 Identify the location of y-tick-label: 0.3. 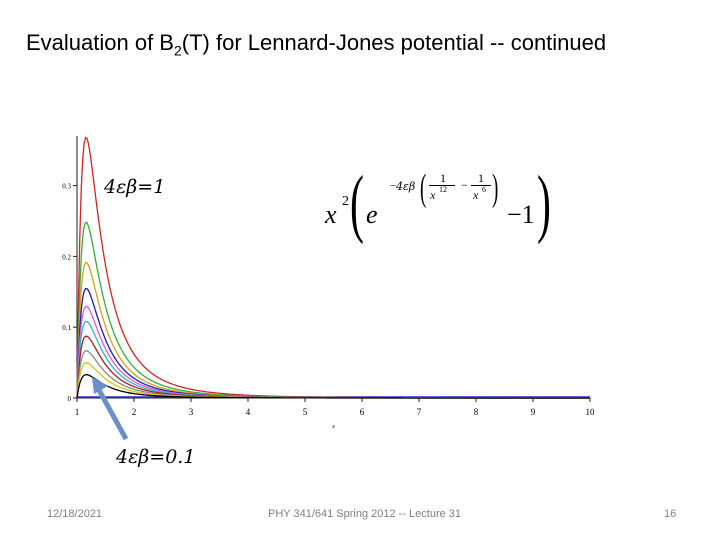
(66, 187).